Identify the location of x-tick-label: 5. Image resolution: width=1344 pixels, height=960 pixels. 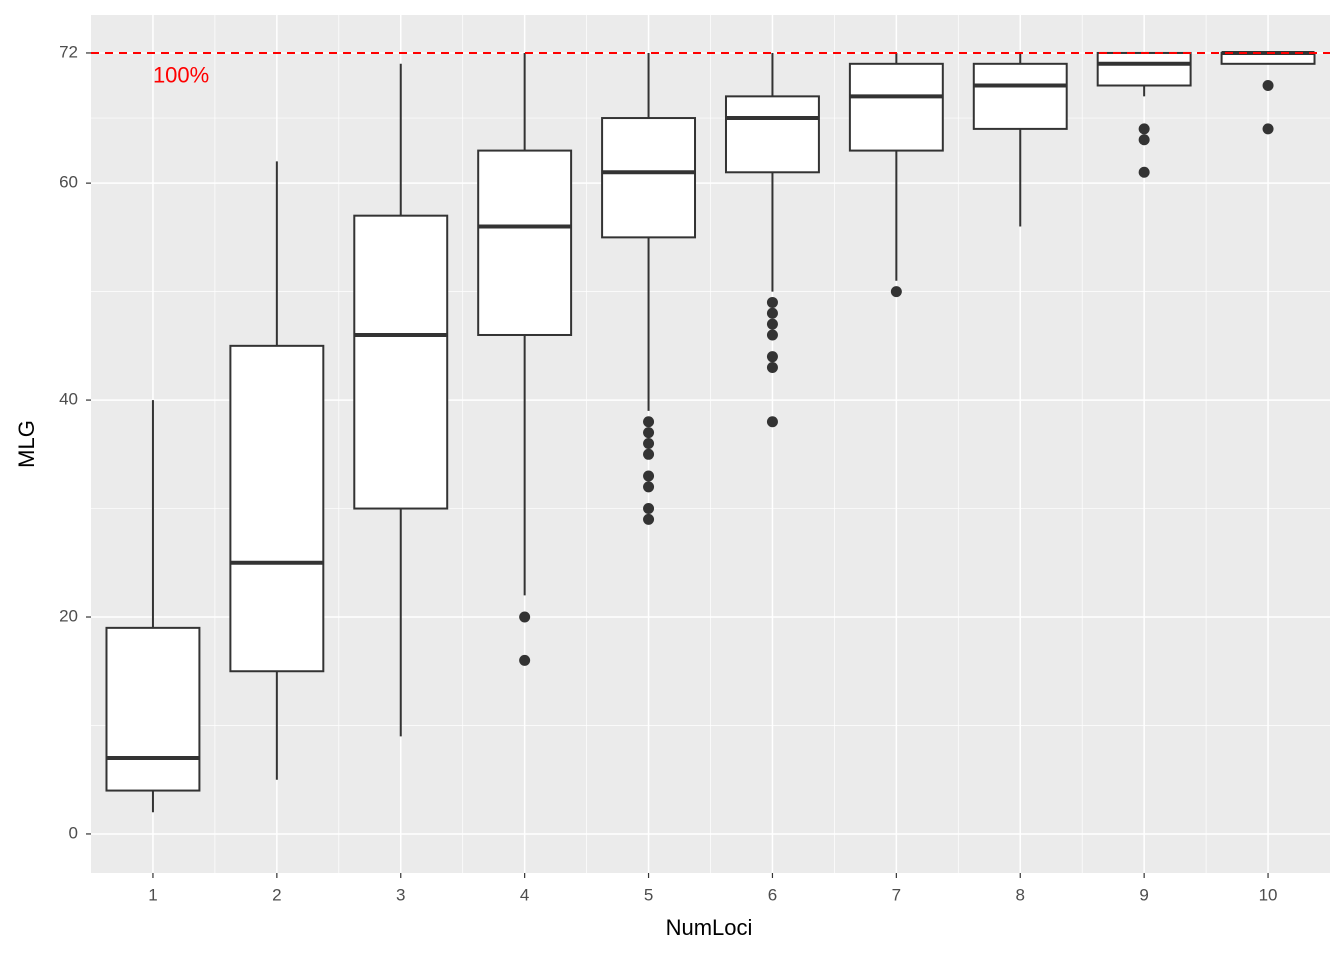
(648, 894).